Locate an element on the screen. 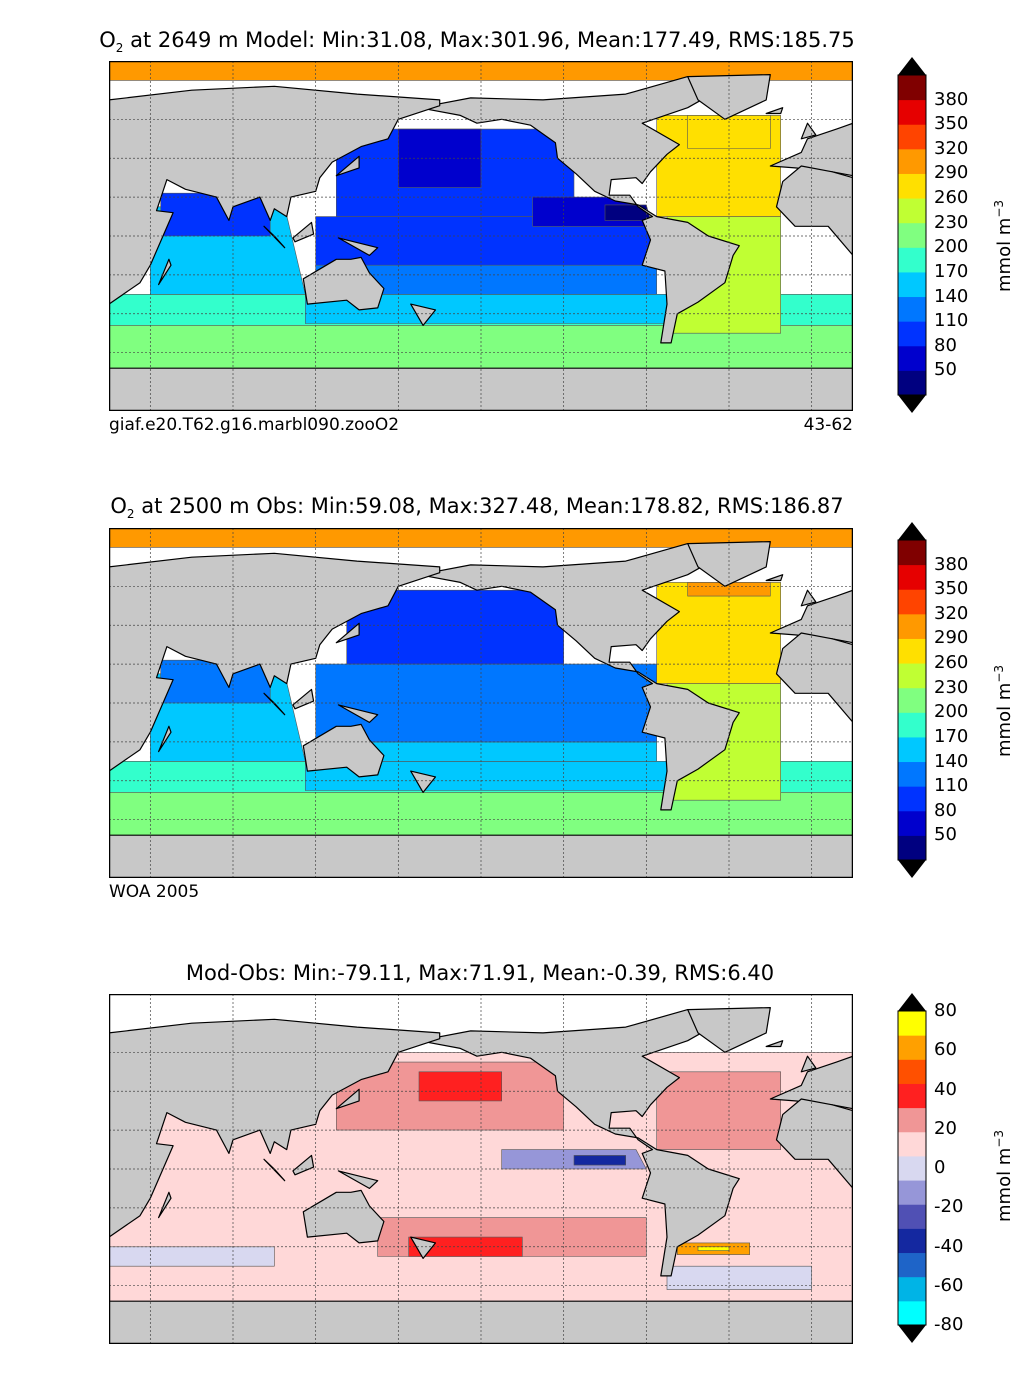 The width and height of the screenshot is (1036, 1374). difference-colorbar is located at coordinates (912, 1168).